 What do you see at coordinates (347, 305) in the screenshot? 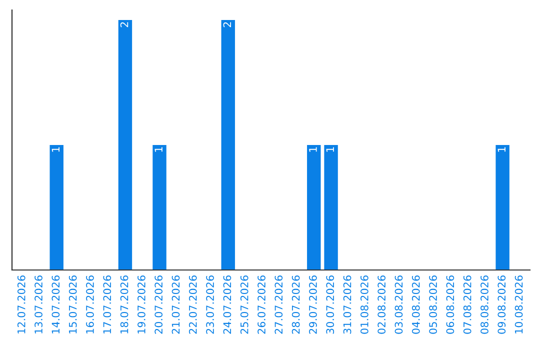
I see `x-tick-label: 31.07.2026` at bounding box center [347, 305].